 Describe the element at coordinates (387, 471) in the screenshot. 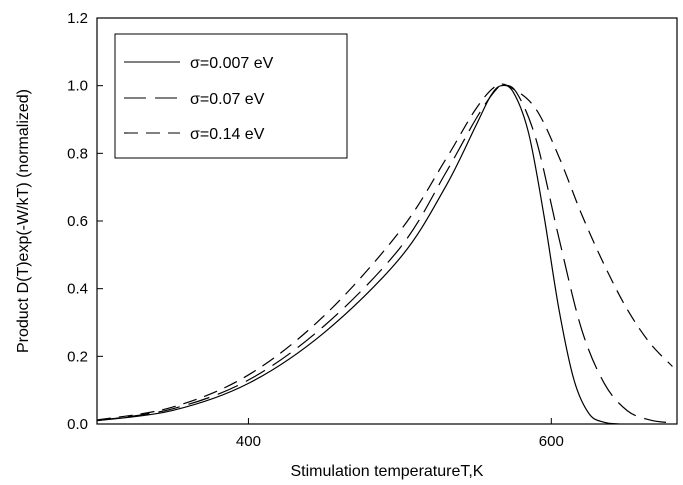

I see `x-axis-label: Stimulation temperatureT,K` at that location.